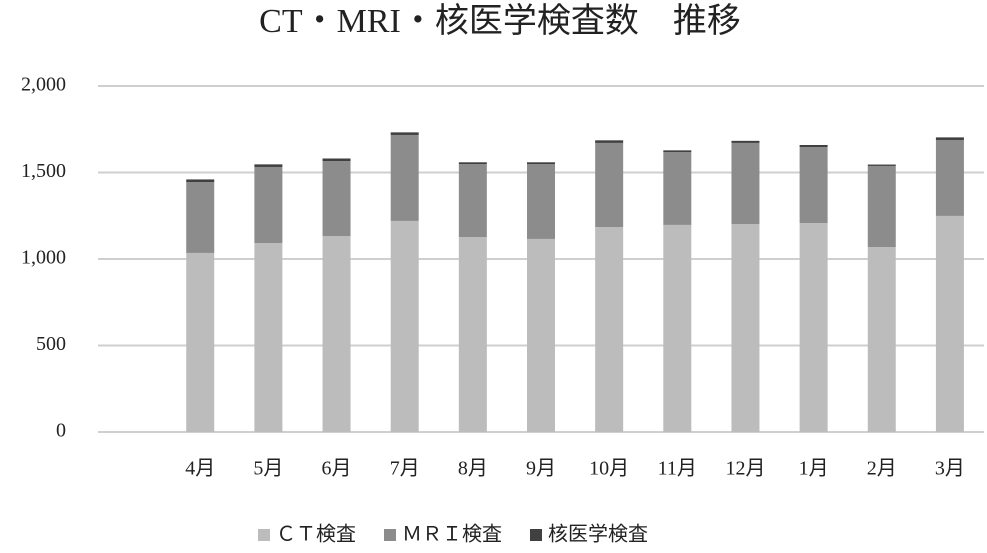 The width and height of the screenshot is (987, 553). What do you see at coordinates (814, 469) in the screenshot?
I see `x-tick-label: 1月` at bounding box center [814, 469].